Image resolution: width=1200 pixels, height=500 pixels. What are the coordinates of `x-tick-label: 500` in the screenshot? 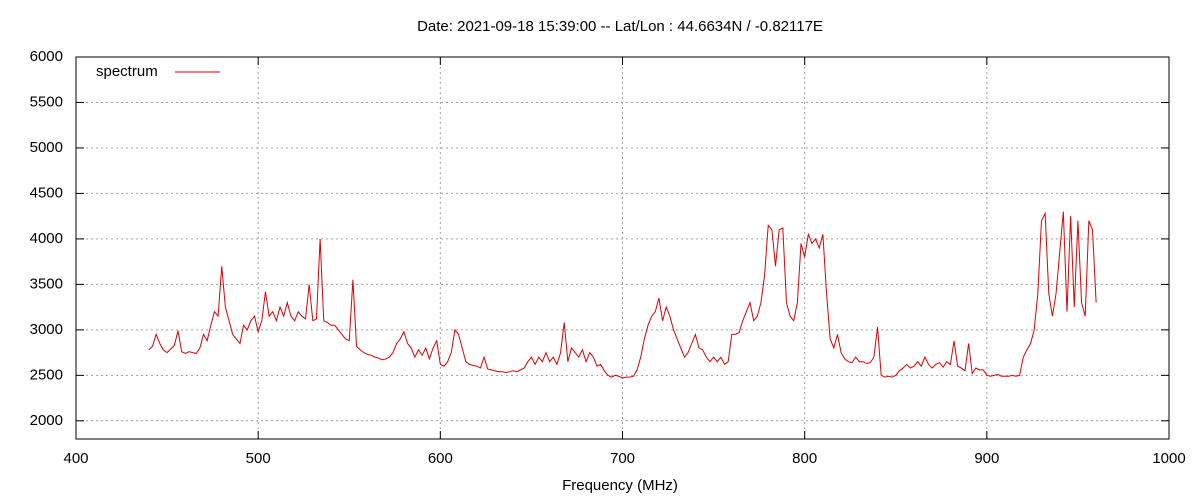 It's located at (258, 458).